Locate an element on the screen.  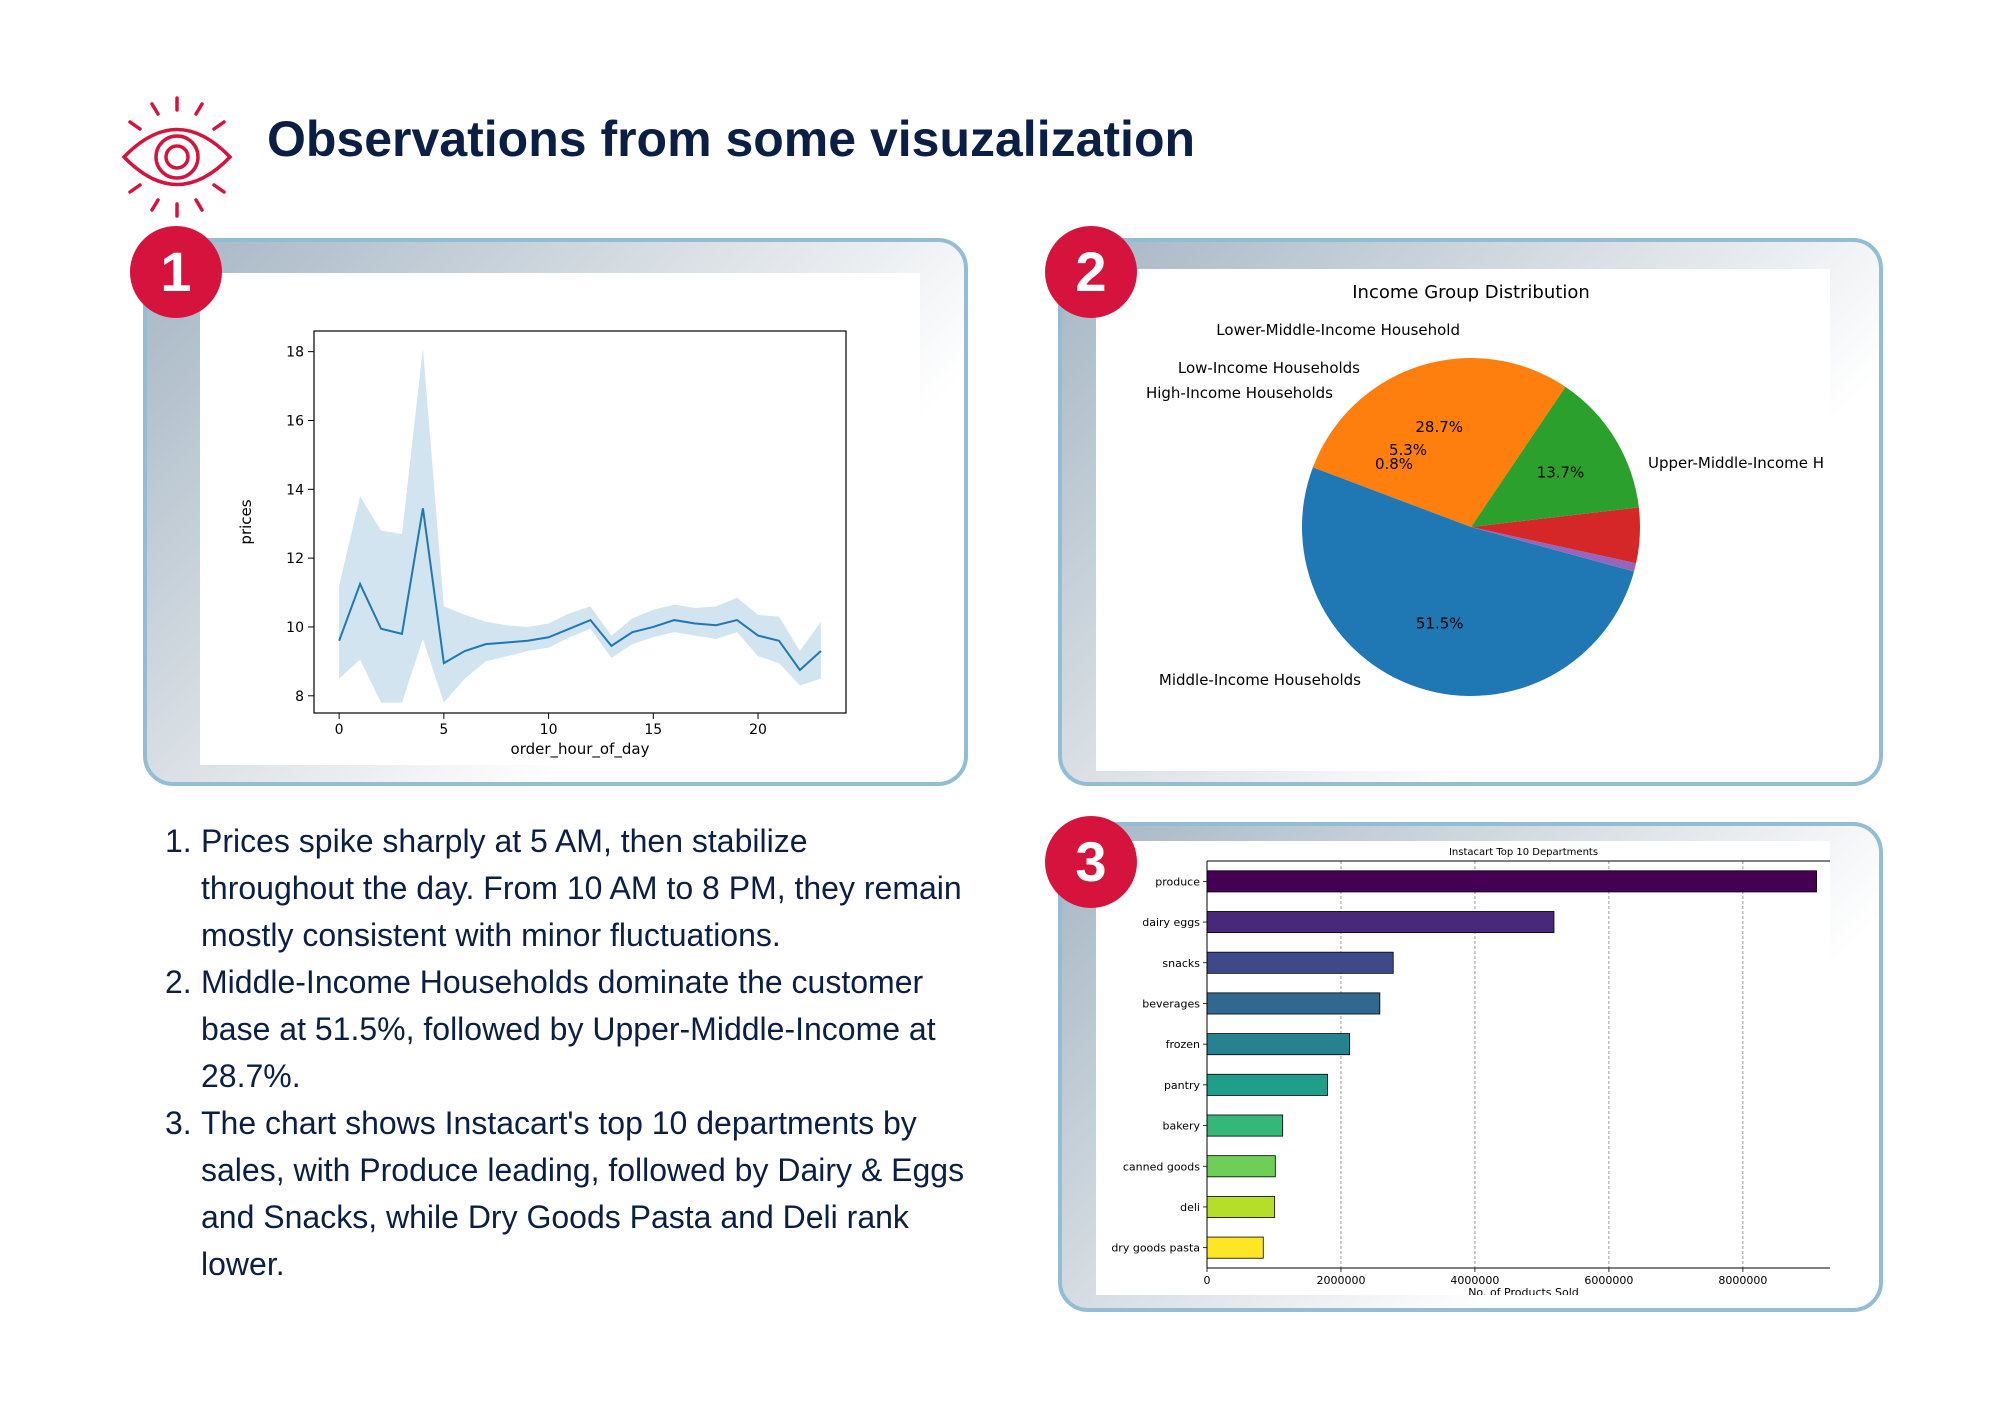
y-tick-label: 8 is located at coordinates (299, 697).